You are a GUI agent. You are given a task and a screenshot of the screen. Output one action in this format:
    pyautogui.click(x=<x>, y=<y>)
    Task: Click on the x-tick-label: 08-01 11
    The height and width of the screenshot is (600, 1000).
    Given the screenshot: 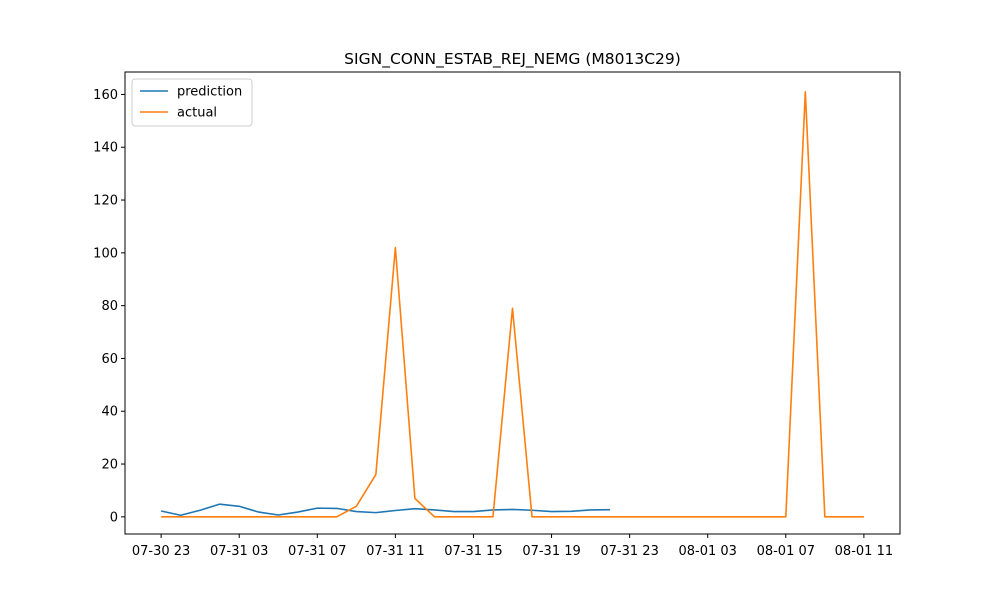 What is the action you would take?
    pyautogui.click(x=864, y=551)
    